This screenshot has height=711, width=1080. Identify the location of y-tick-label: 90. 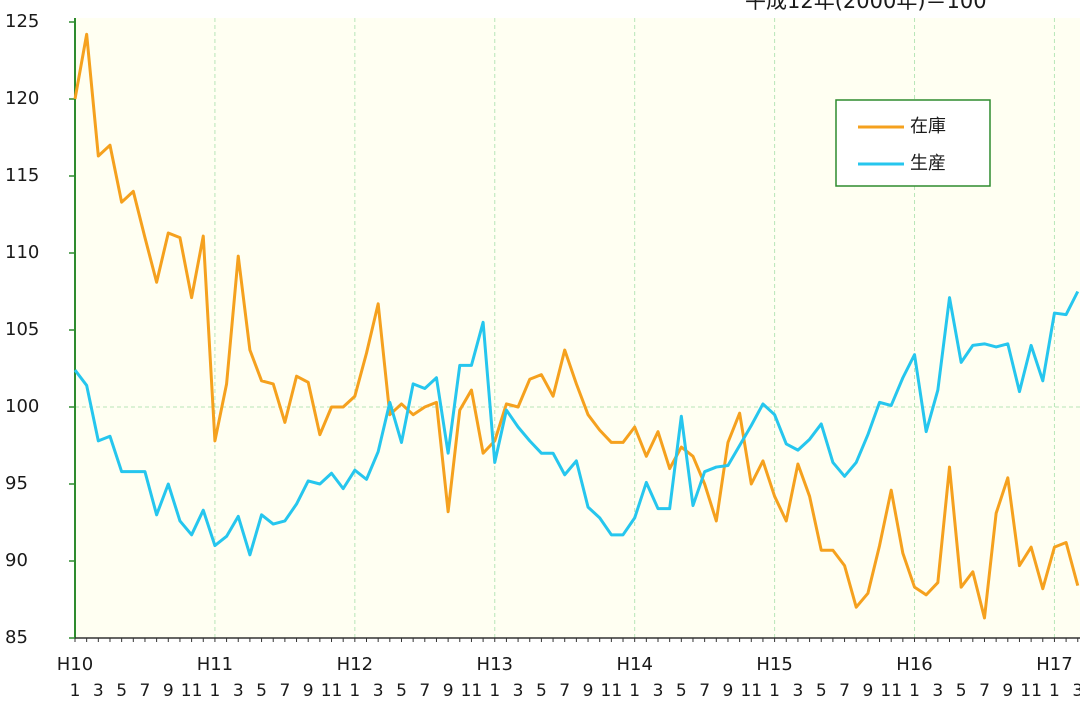
(16, 560).